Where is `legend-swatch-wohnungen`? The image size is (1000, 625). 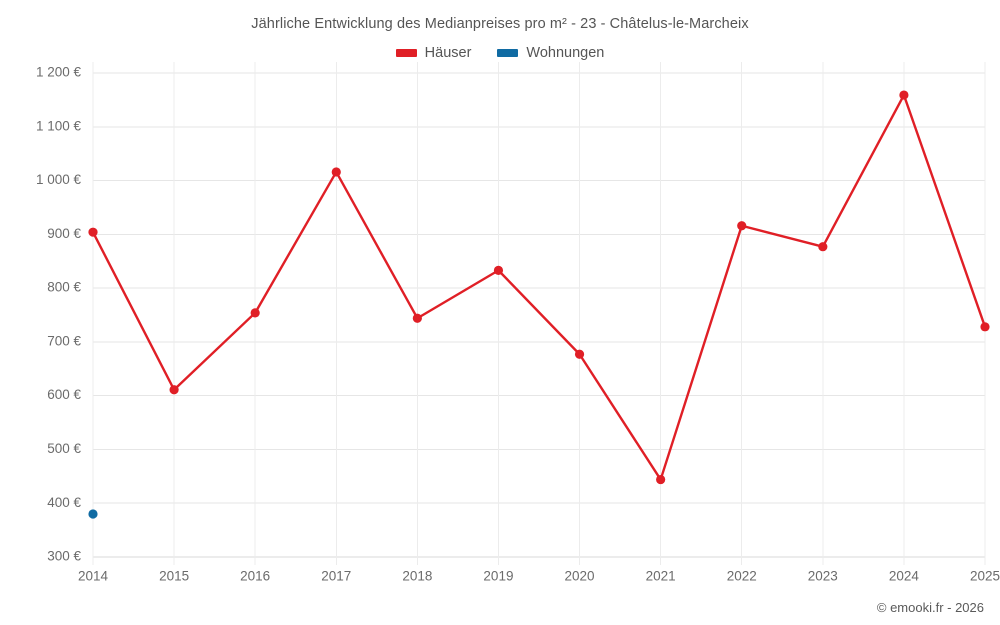
legend-swatch-wohnungen is located at coordinates (508, 53).